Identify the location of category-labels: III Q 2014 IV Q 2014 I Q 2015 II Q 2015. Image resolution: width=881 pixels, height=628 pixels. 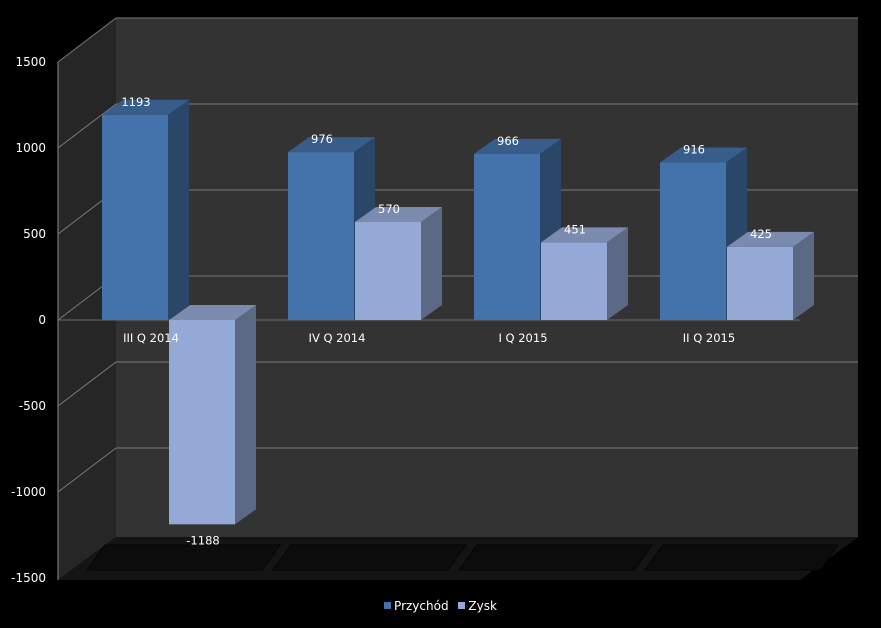
(429, 338).